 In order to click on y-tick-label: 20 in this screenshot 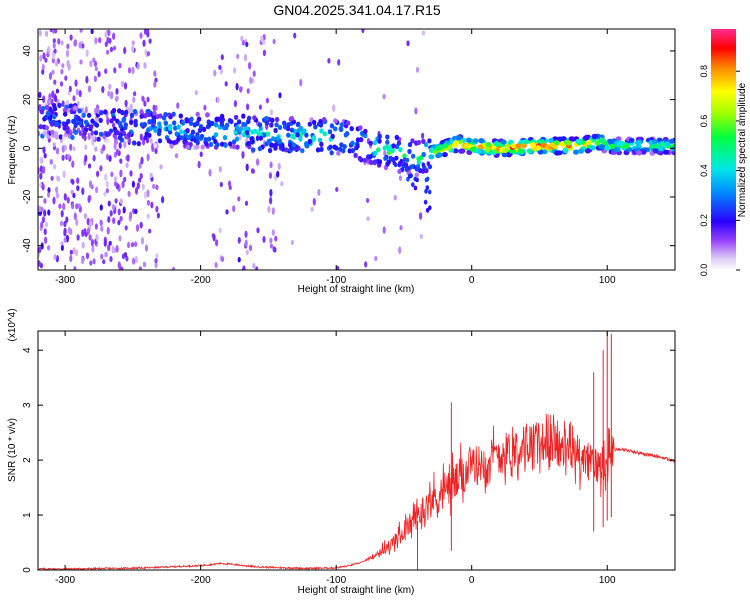, I will do `click(27, 100)`.